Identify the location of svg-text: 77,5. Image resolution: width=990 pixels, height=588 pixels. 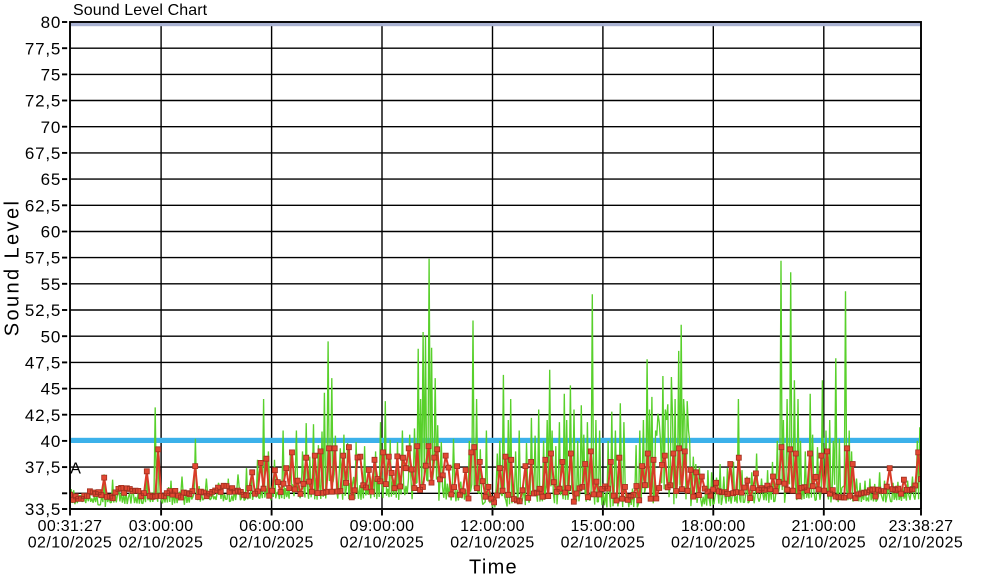
(43, 48).